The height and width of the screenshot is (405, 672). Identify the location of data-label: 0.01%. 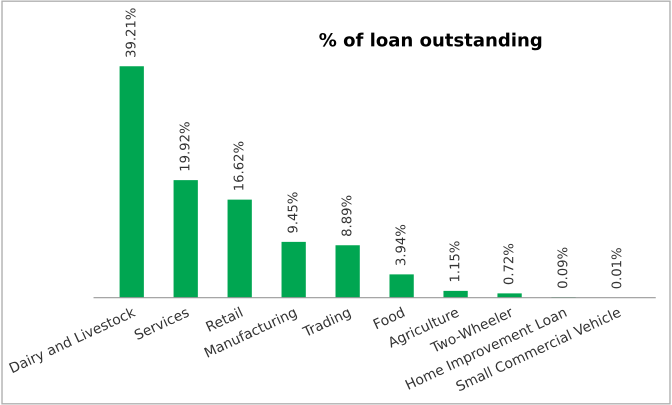
(616, 268).